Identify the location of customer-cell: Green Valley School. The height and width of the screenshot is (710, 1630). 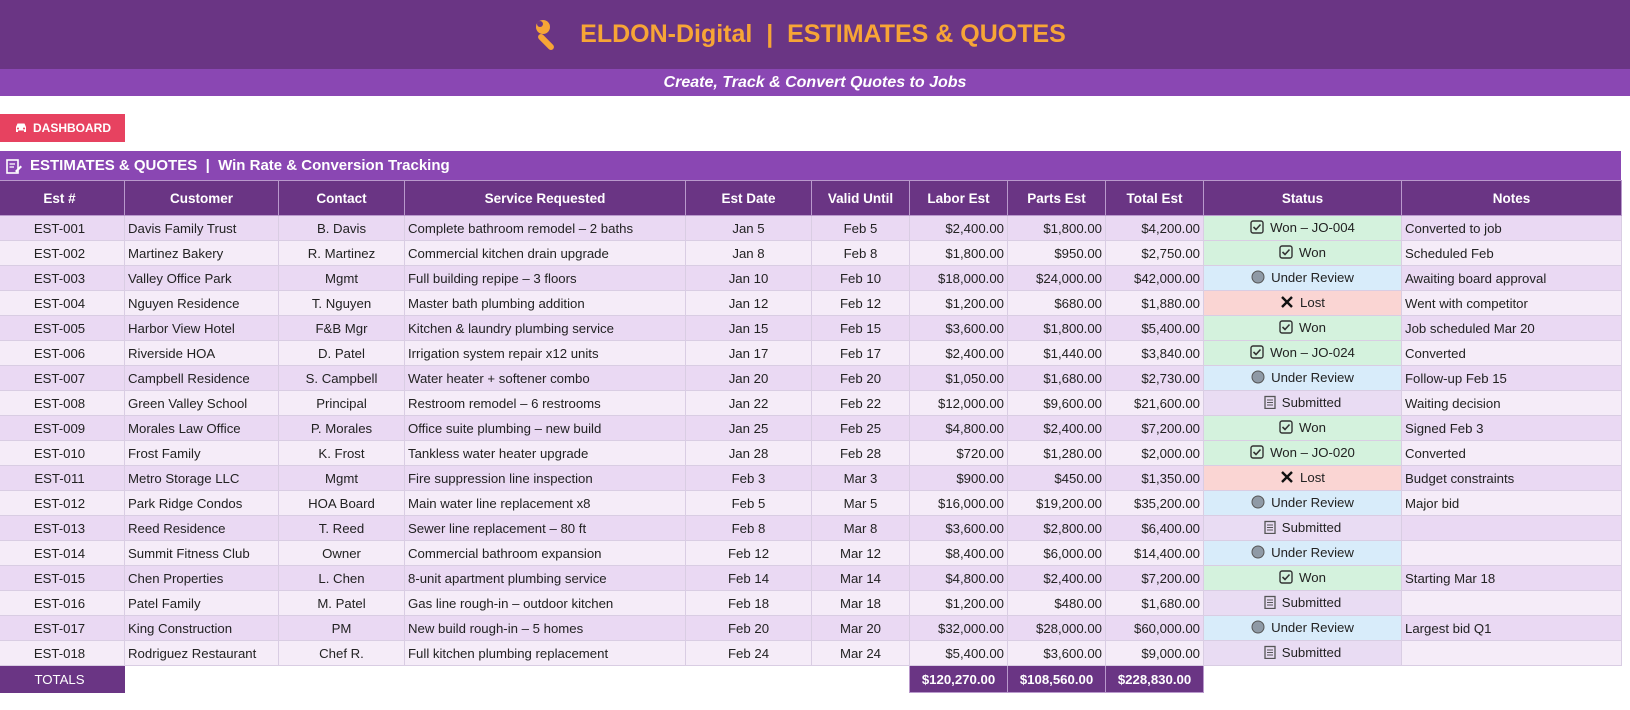
(201, 403).